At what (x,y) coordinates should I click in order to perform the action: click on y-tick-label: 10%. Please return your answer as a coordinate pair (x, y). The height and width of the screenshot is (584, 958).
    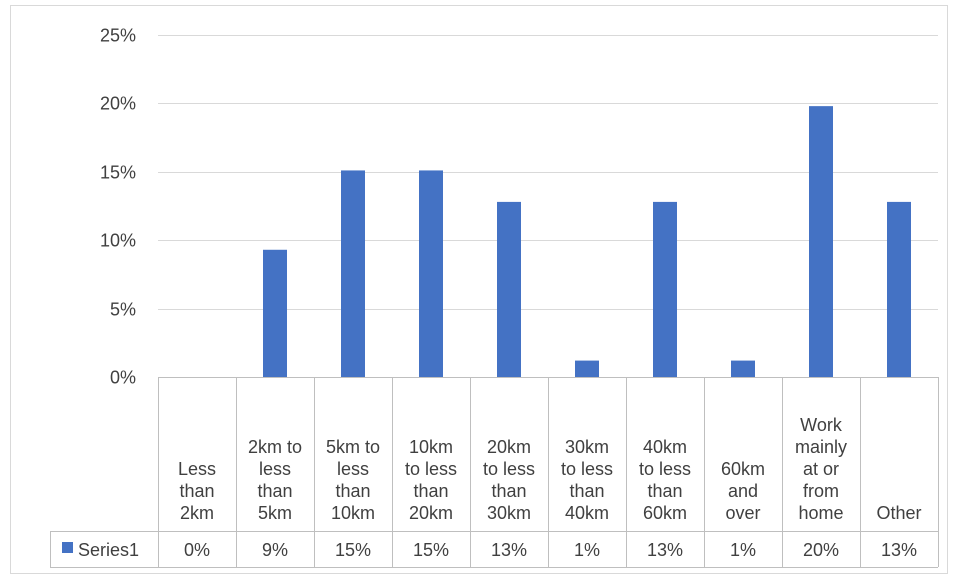
    Looking at the image, I should click on (118, 241).